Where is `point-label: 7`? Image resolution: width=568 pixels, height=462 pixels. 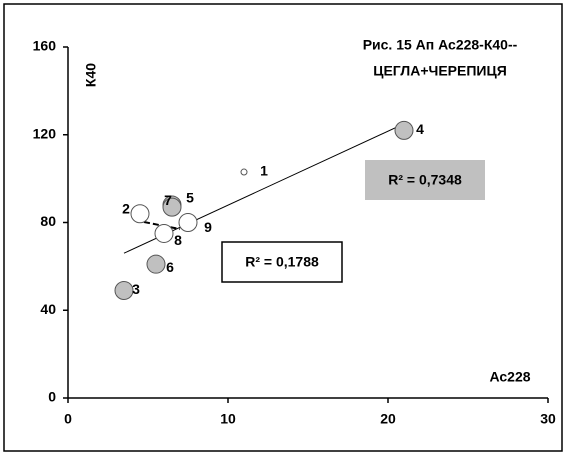 point-label: 7 is located at coordinates (168, 200).